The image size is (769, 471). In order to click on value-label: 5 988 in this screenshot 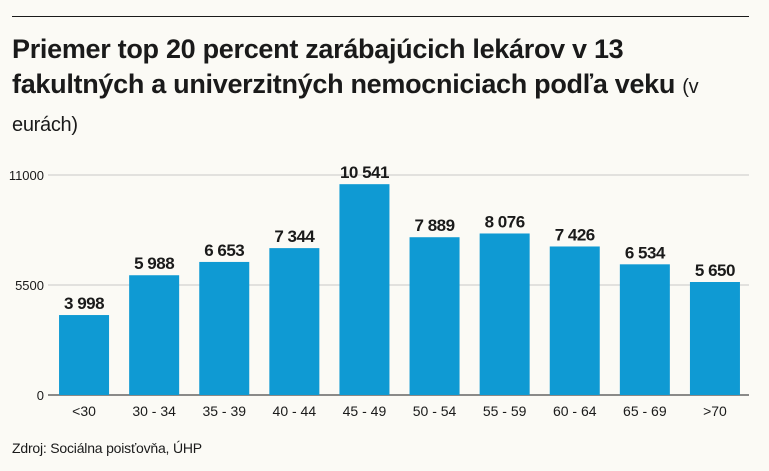, I will do `click(154, 263)`.